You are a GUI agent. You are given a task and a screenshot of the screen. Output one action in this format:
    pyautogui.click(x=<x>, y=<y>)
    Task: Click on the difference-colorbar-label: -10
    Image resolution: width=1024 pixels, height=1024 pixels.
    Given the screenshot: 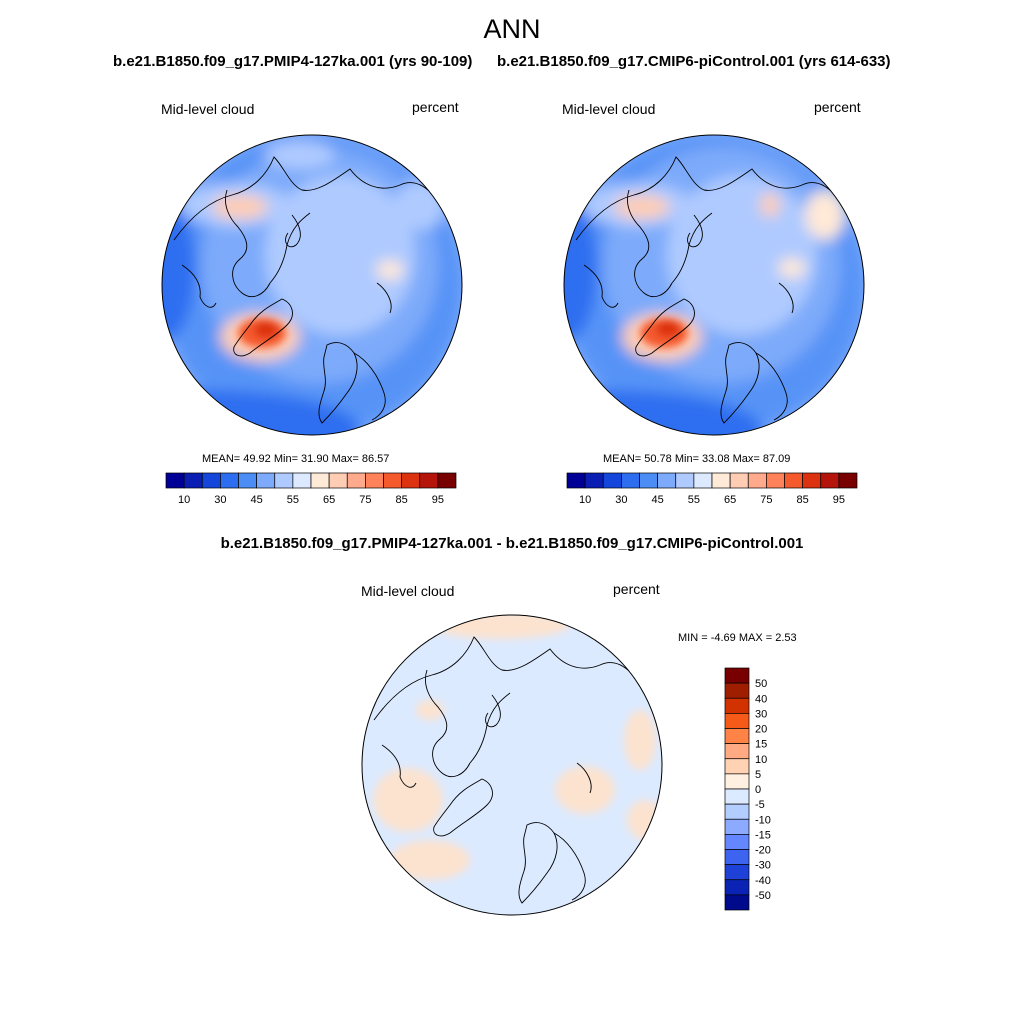 What is the action you would take?
    pyautogui.click(x=763, y=820)
    